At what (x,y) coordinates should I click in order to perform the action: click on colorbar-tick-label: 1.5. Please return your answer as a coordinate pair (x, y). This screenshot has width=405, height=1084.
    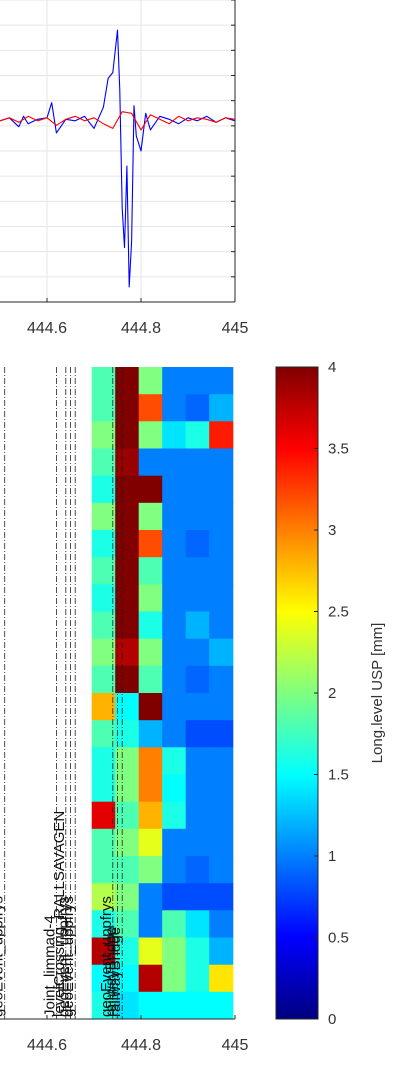
    Looking at the image, I should click on (338, 775).